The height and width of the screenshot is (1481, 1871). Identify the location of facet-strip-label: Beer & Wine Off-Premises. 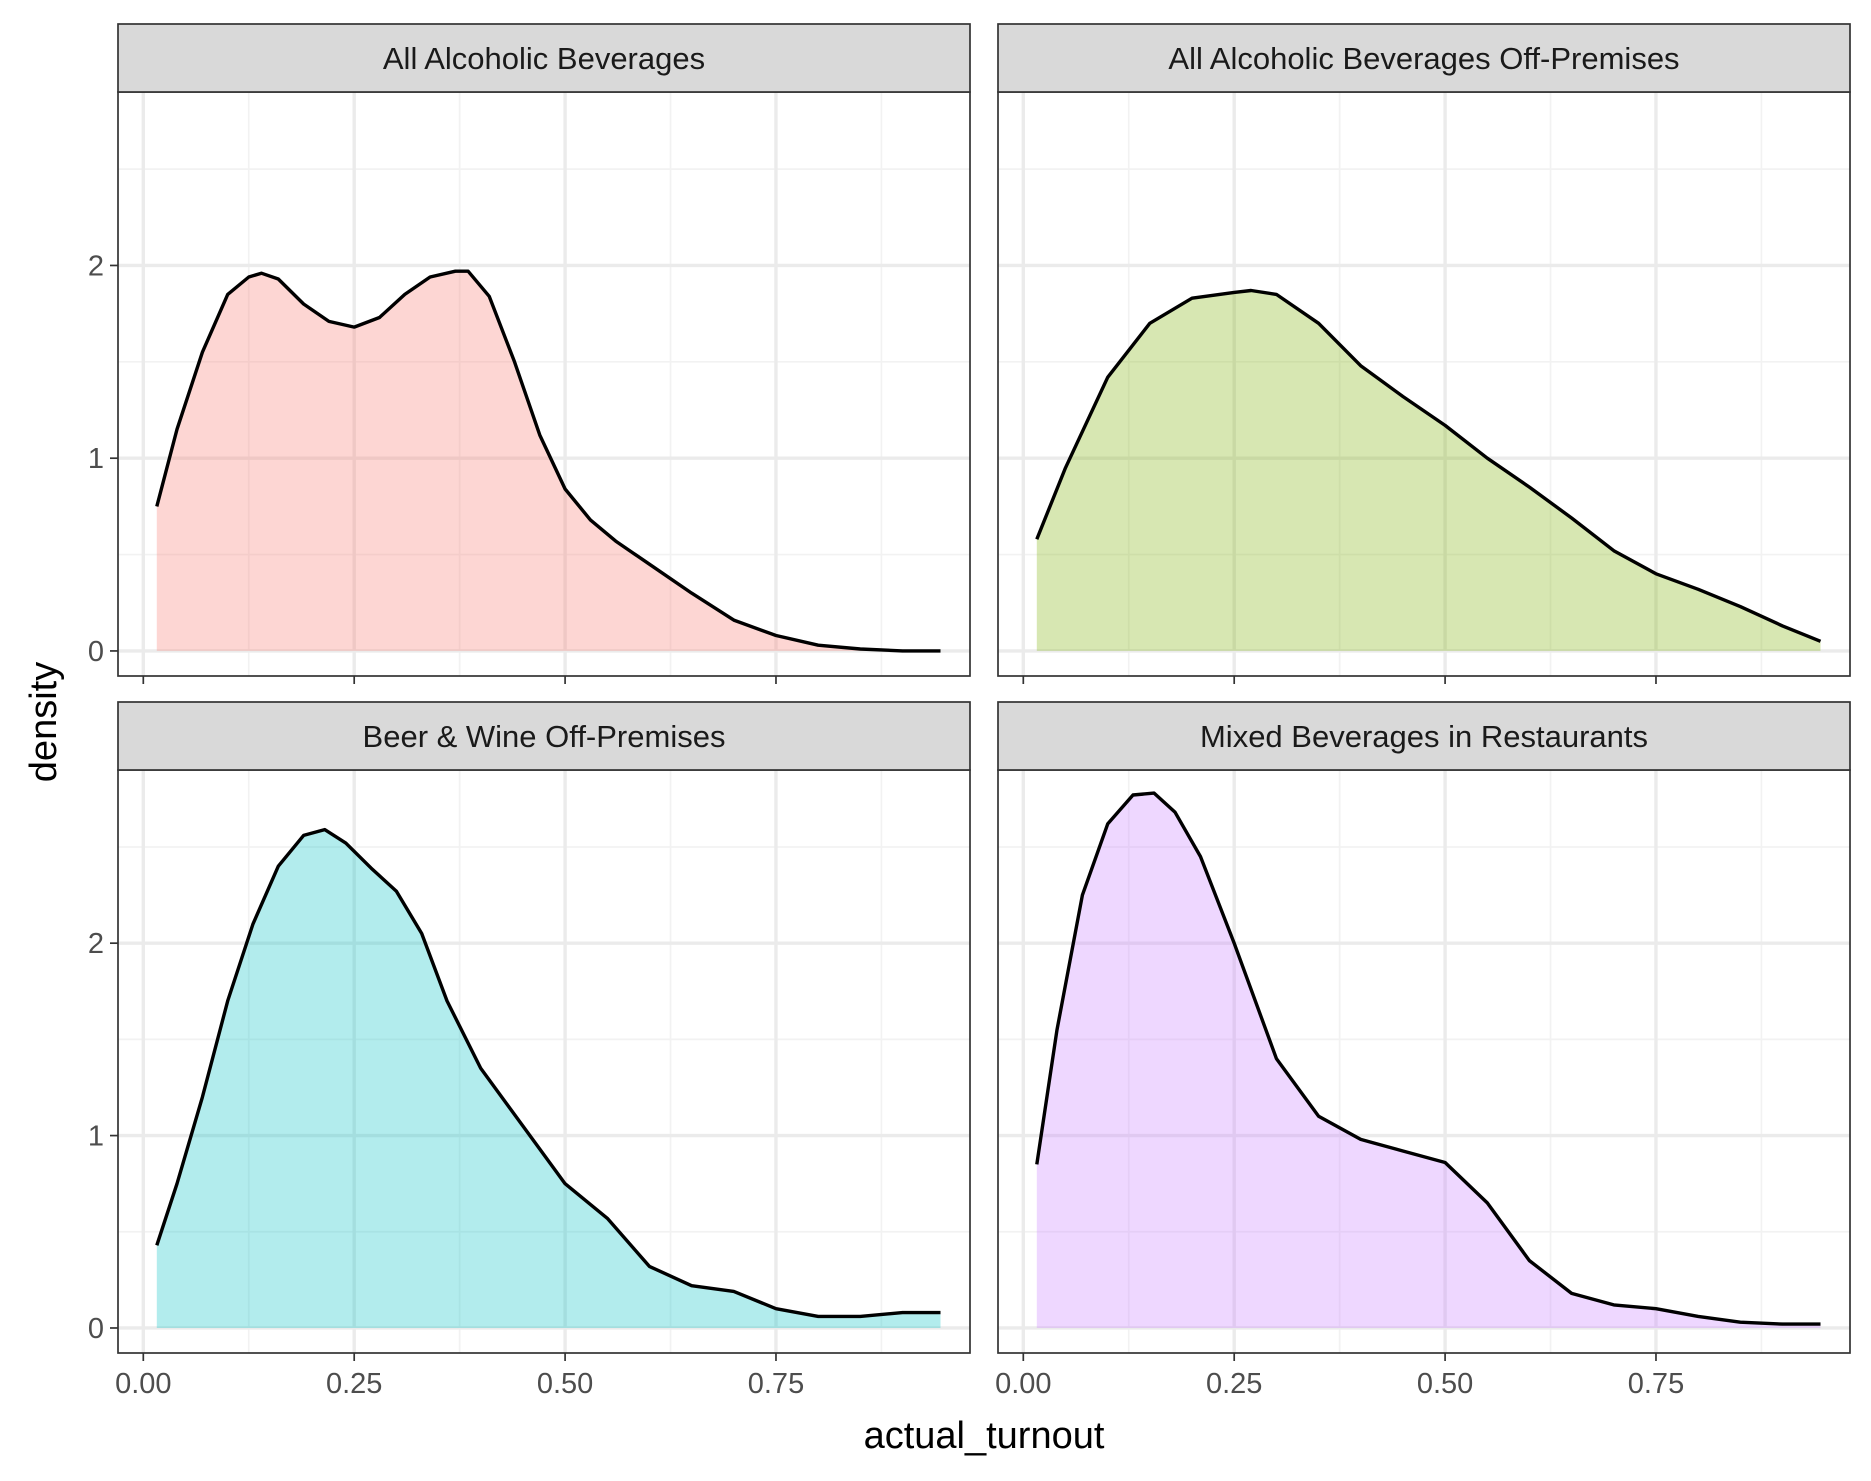
(544, 736).